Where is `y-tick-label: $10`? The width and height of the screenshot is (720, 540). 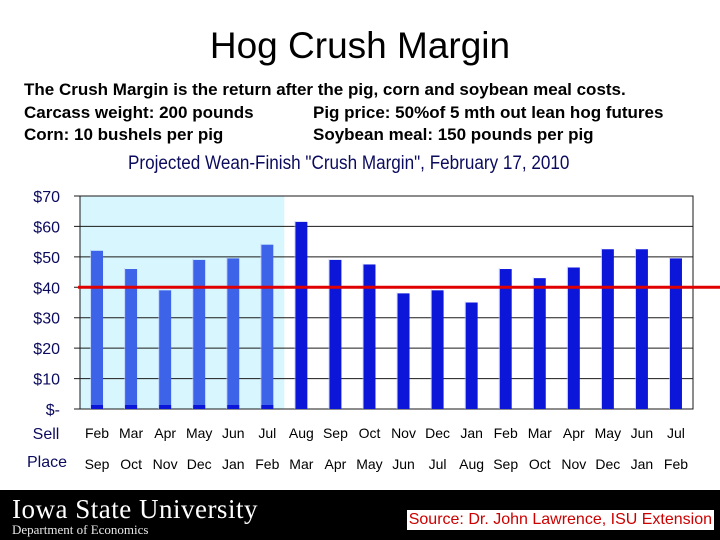 y-tick-label: $10 is located at coordinates (46, 380).